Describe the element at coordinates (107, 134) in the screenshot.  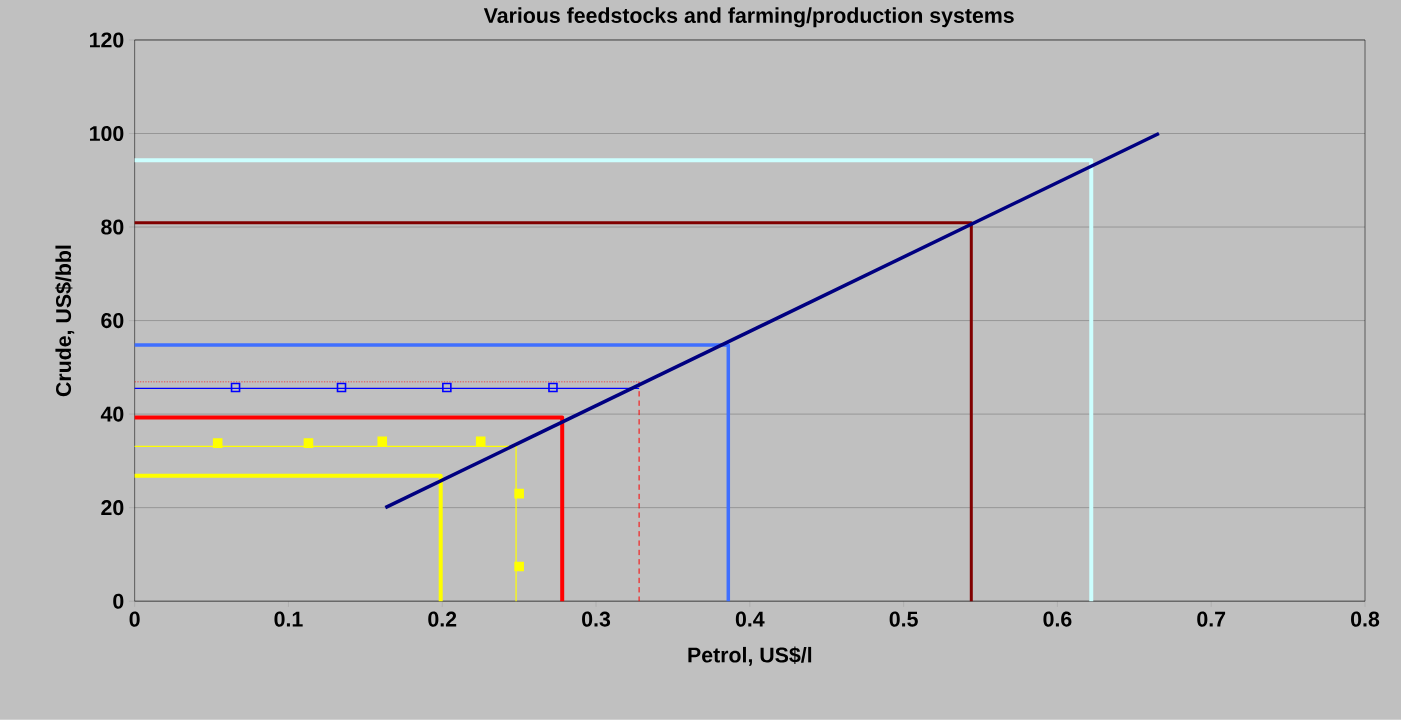
I see `y-tick-label: 100` at that location.